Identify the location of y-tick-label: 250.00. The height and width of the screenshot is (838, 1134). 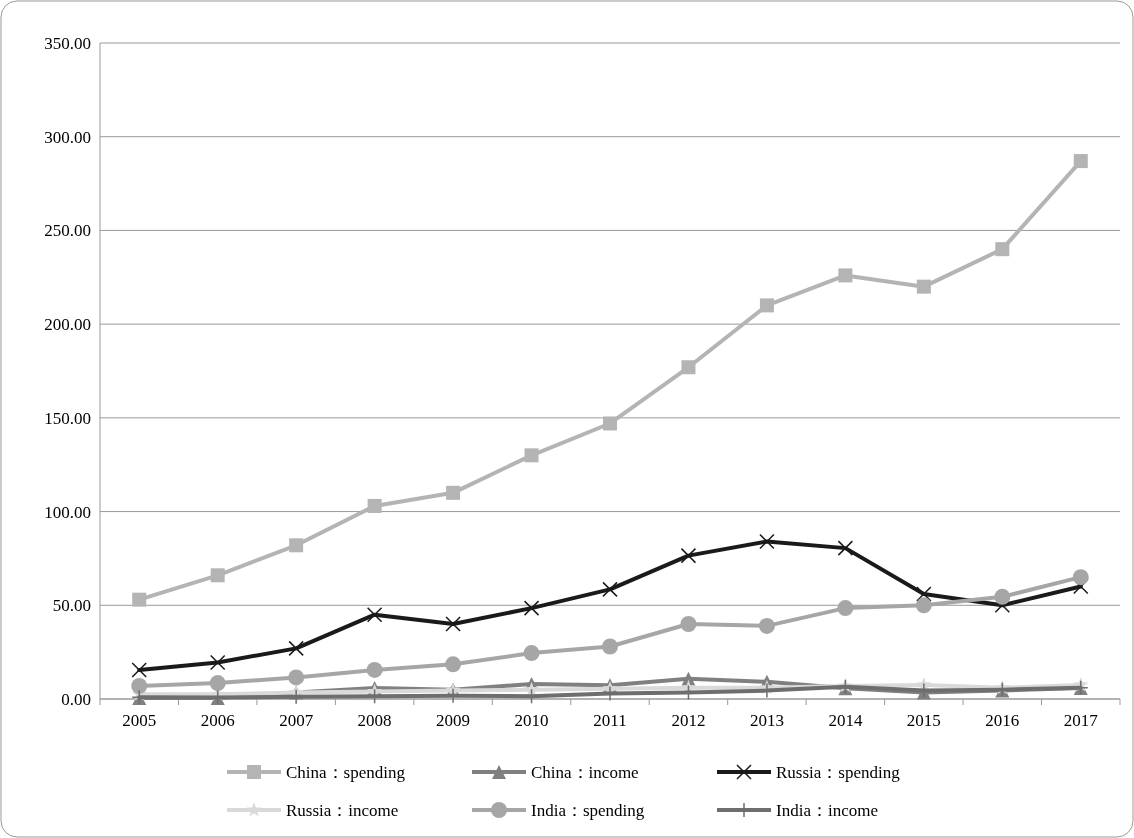
(67, 231).